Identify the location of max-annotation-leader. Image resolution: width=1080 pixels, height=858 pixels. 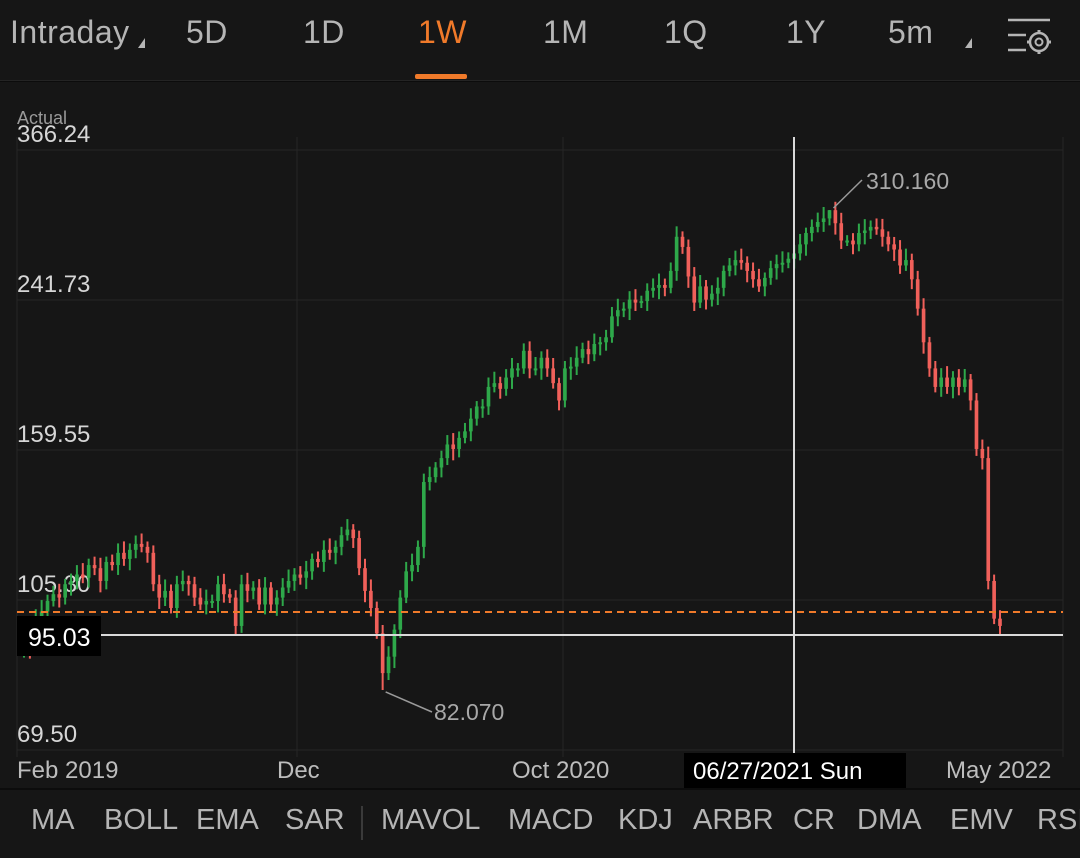
(847, 194).